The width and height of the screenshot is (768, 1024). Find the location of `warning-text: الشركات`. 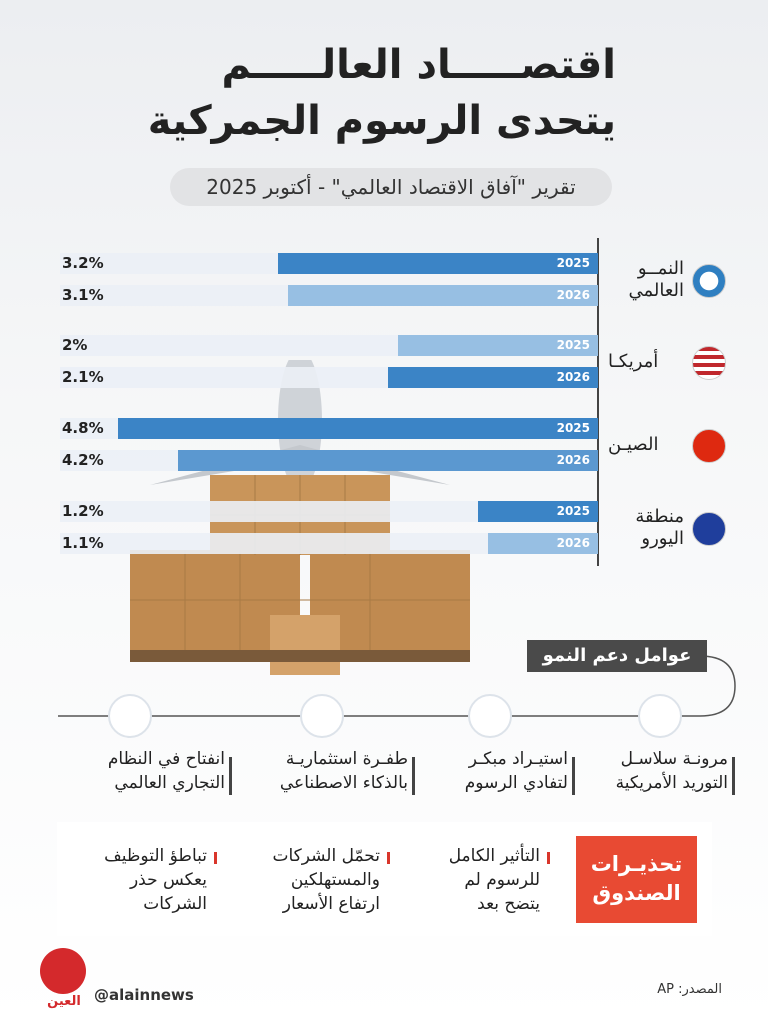

warning-text: الشركات is located at coordinates (175, 904).